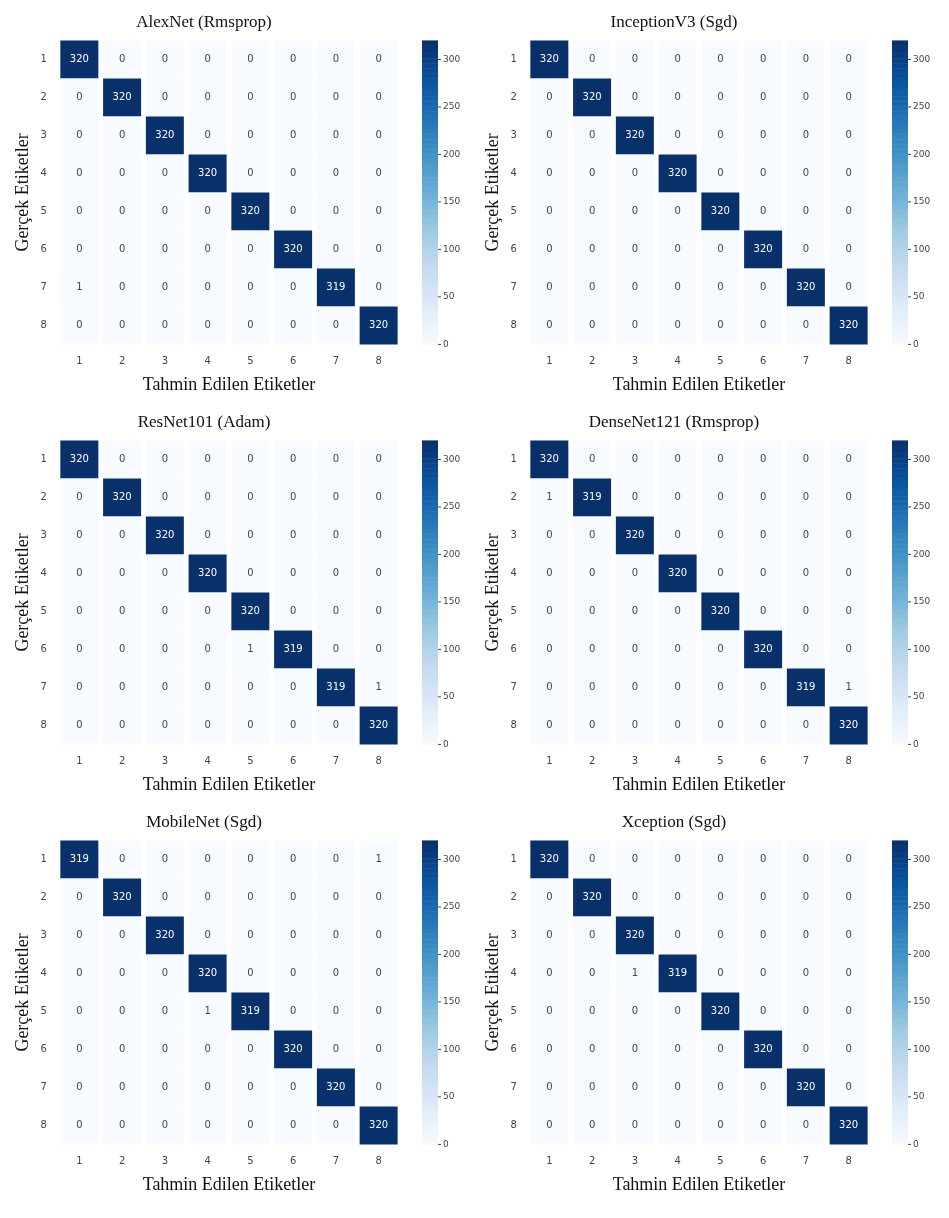  What do you see at coordinates (513, 1086) in the screenshot?
I see `y-tick-label: 7` at bounding box center [513, 1086].